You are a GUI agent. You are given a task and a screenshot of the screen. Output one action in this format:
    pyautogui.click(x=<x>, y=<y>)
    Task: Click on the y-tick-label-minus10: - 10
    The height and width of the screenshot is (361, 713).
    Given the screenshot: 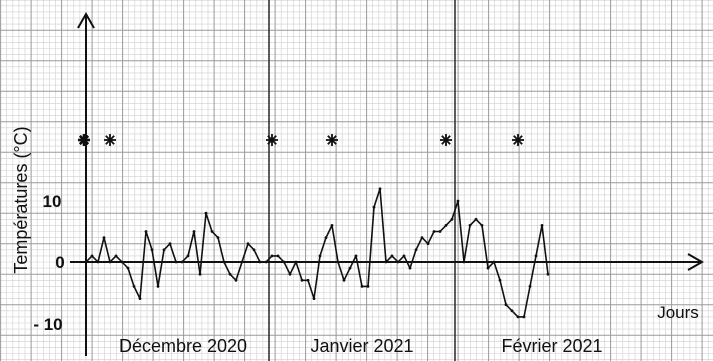 What is the action you would take?
    pyautogui.click(x=47, y=324)
    